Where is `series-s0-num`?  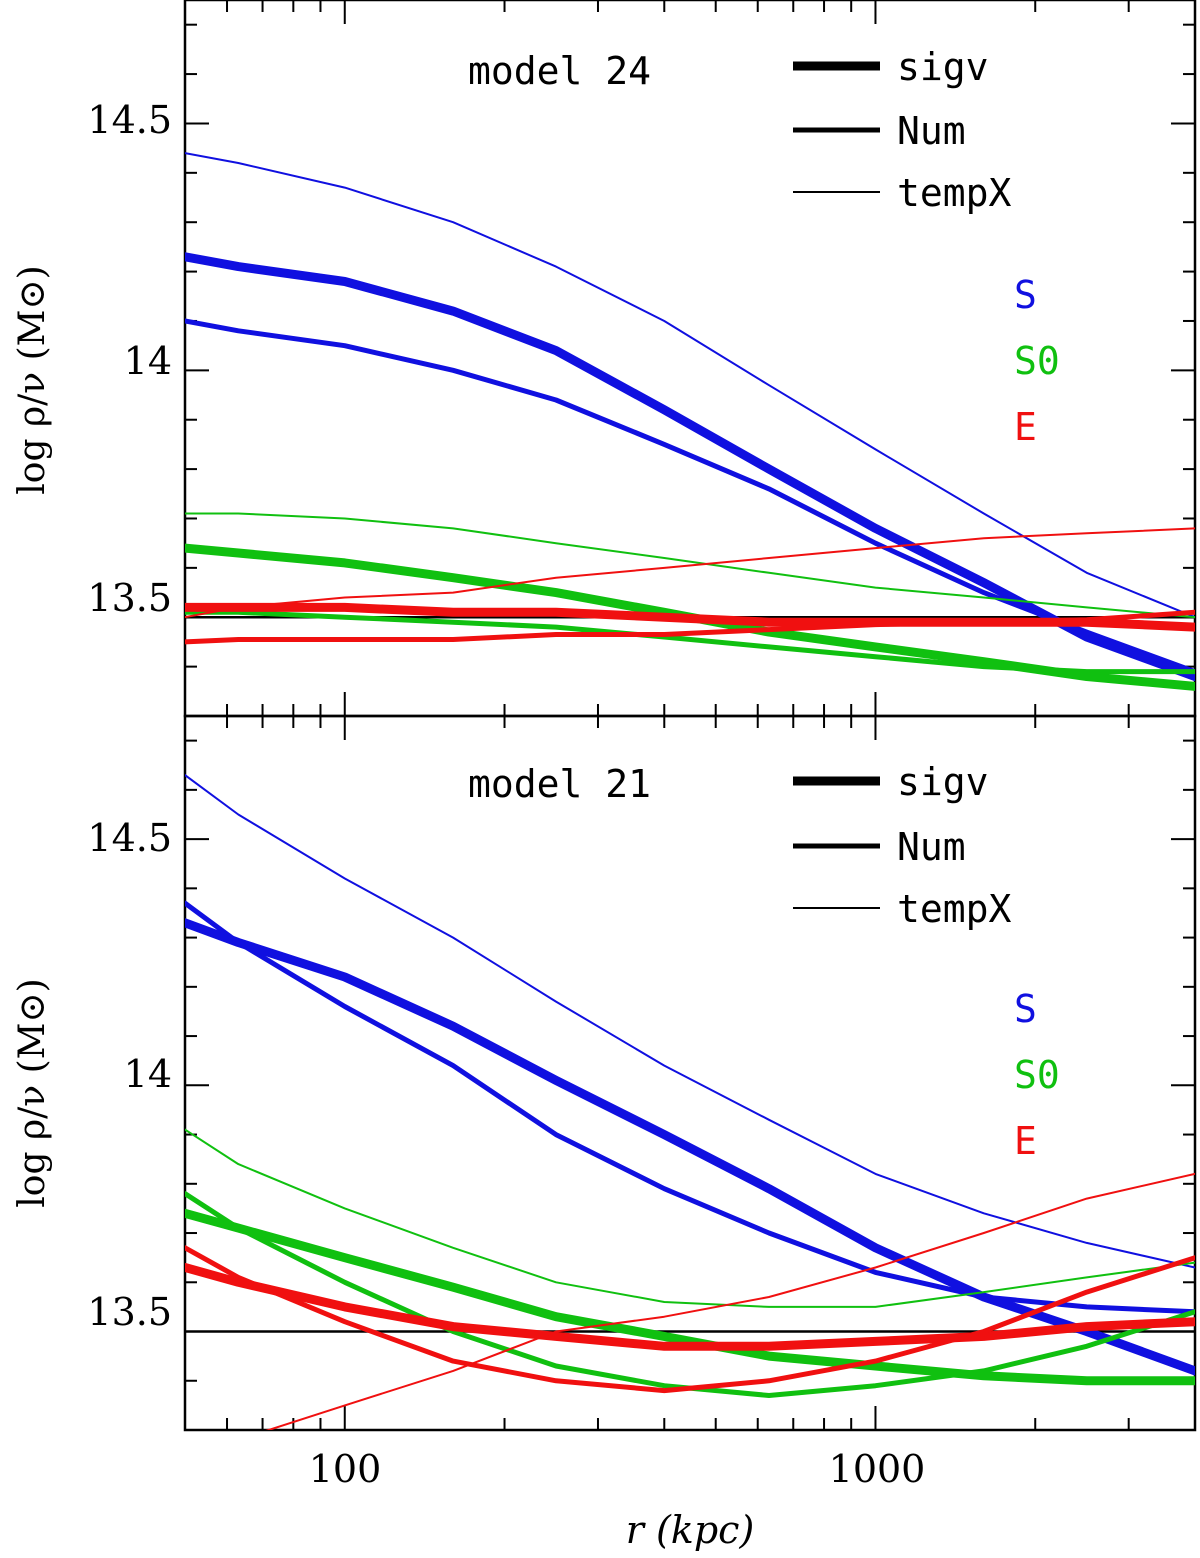 series-s0-num is located at coordinates (690, 1294).